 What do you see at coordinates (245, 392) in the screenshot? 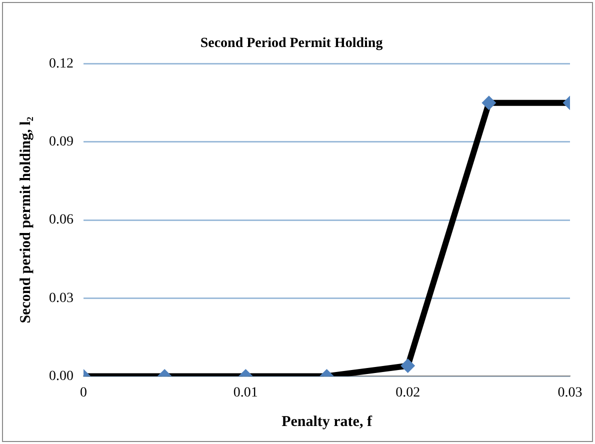
I see `x-tick-label: 0.01` at bounding box center [245, 392].